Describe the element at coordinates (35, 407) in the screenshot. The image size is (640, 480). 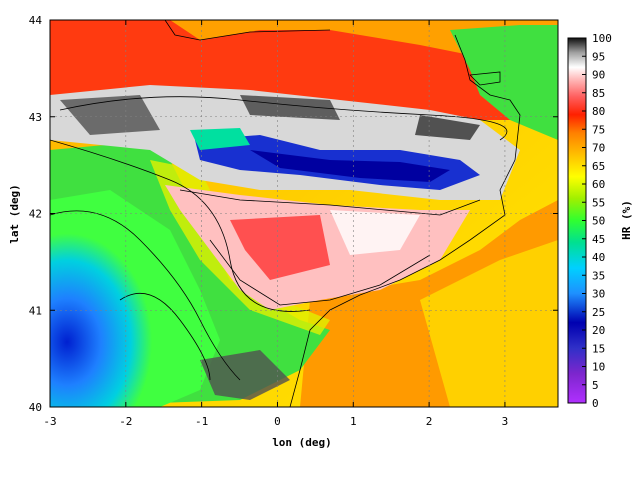
I see `y-tick-label: 40` at that location.